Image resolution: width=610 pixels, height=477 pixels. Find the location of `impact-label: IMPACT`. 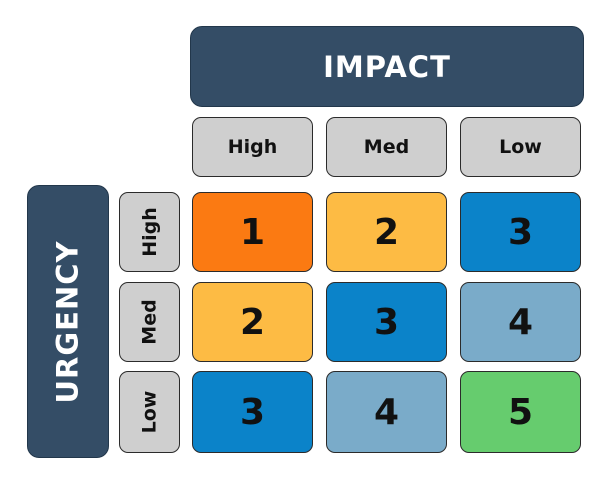

impact-label: IMPACT is located at coordinates (387, 66).